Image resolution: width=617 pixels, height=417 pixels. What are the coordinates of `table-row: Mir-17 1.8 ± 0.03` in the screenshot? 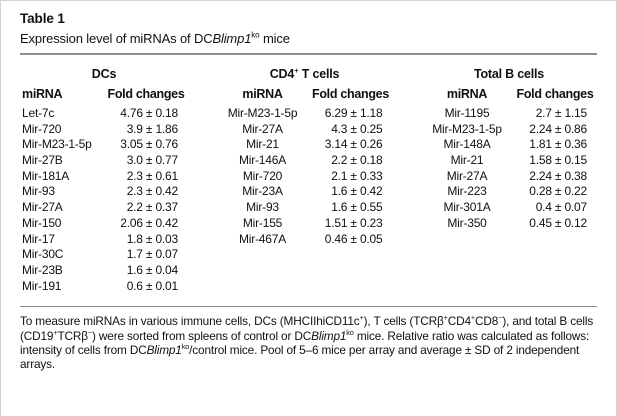 It's located at (104, 240).